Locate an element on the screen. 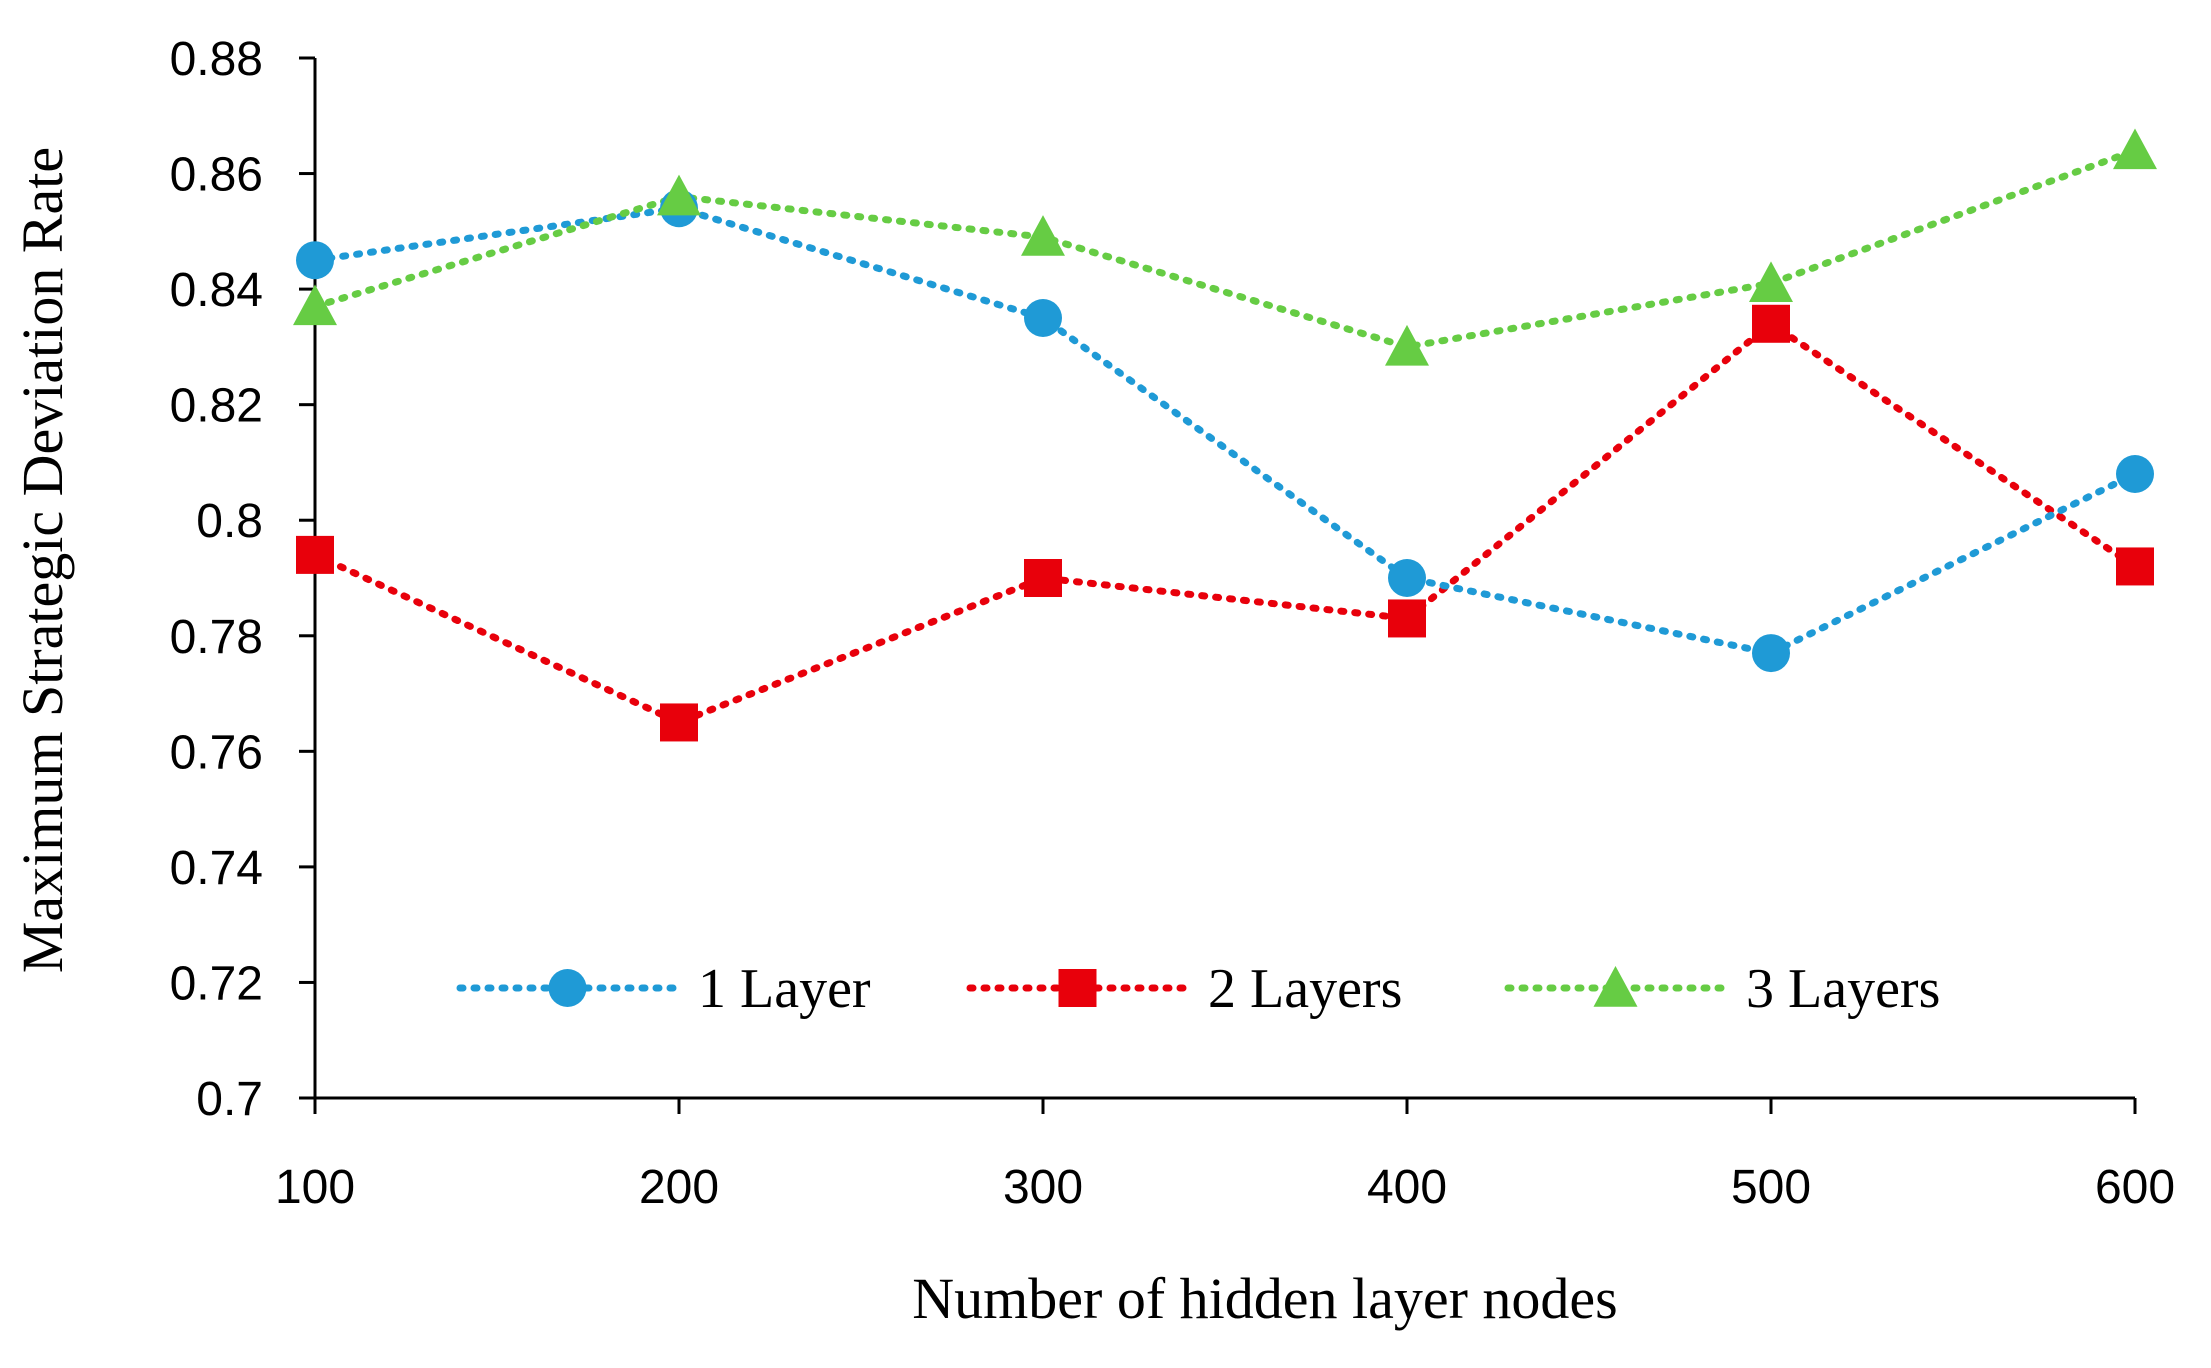 This screenshot has height=1368, width=2211. x-tick-label: 500 is located at coordinates (1771, 1187).